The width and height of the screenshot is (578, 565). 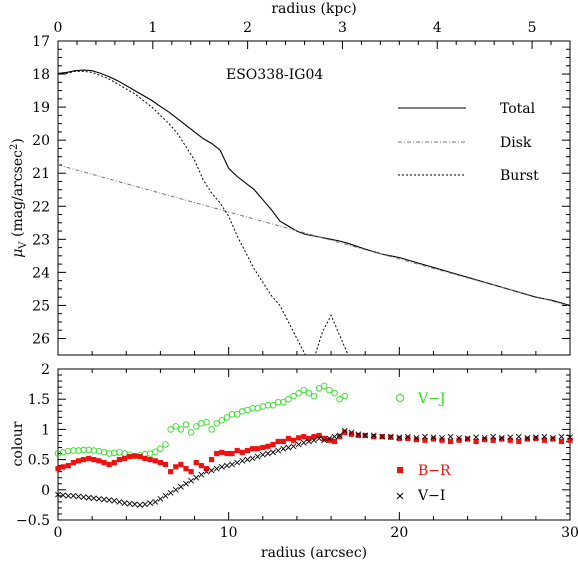 I want to click on kpc-tick-label: 4, so click(x=437, y=28).